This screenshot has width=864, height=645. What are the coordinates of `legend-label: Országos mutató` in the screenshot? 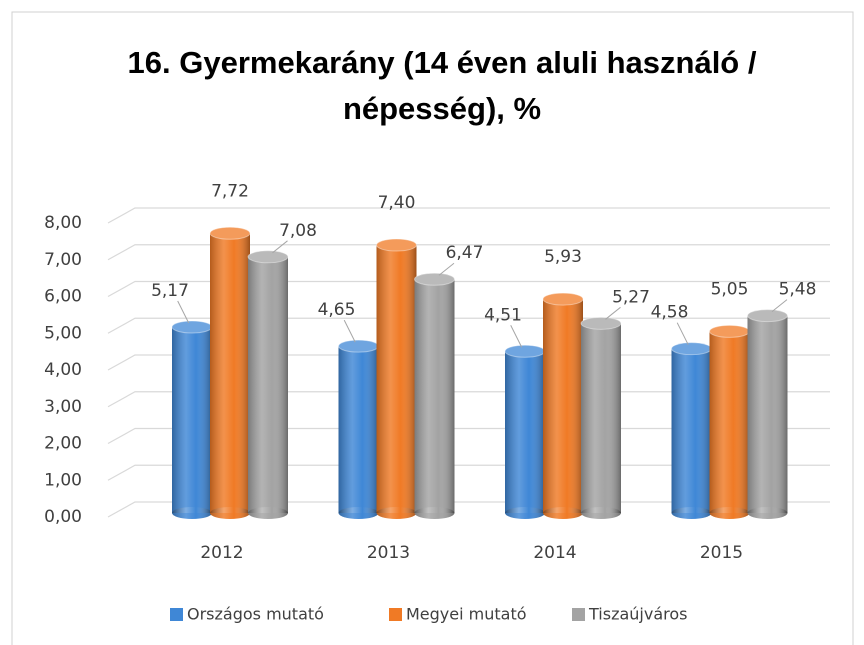 It's located at (255, 614).